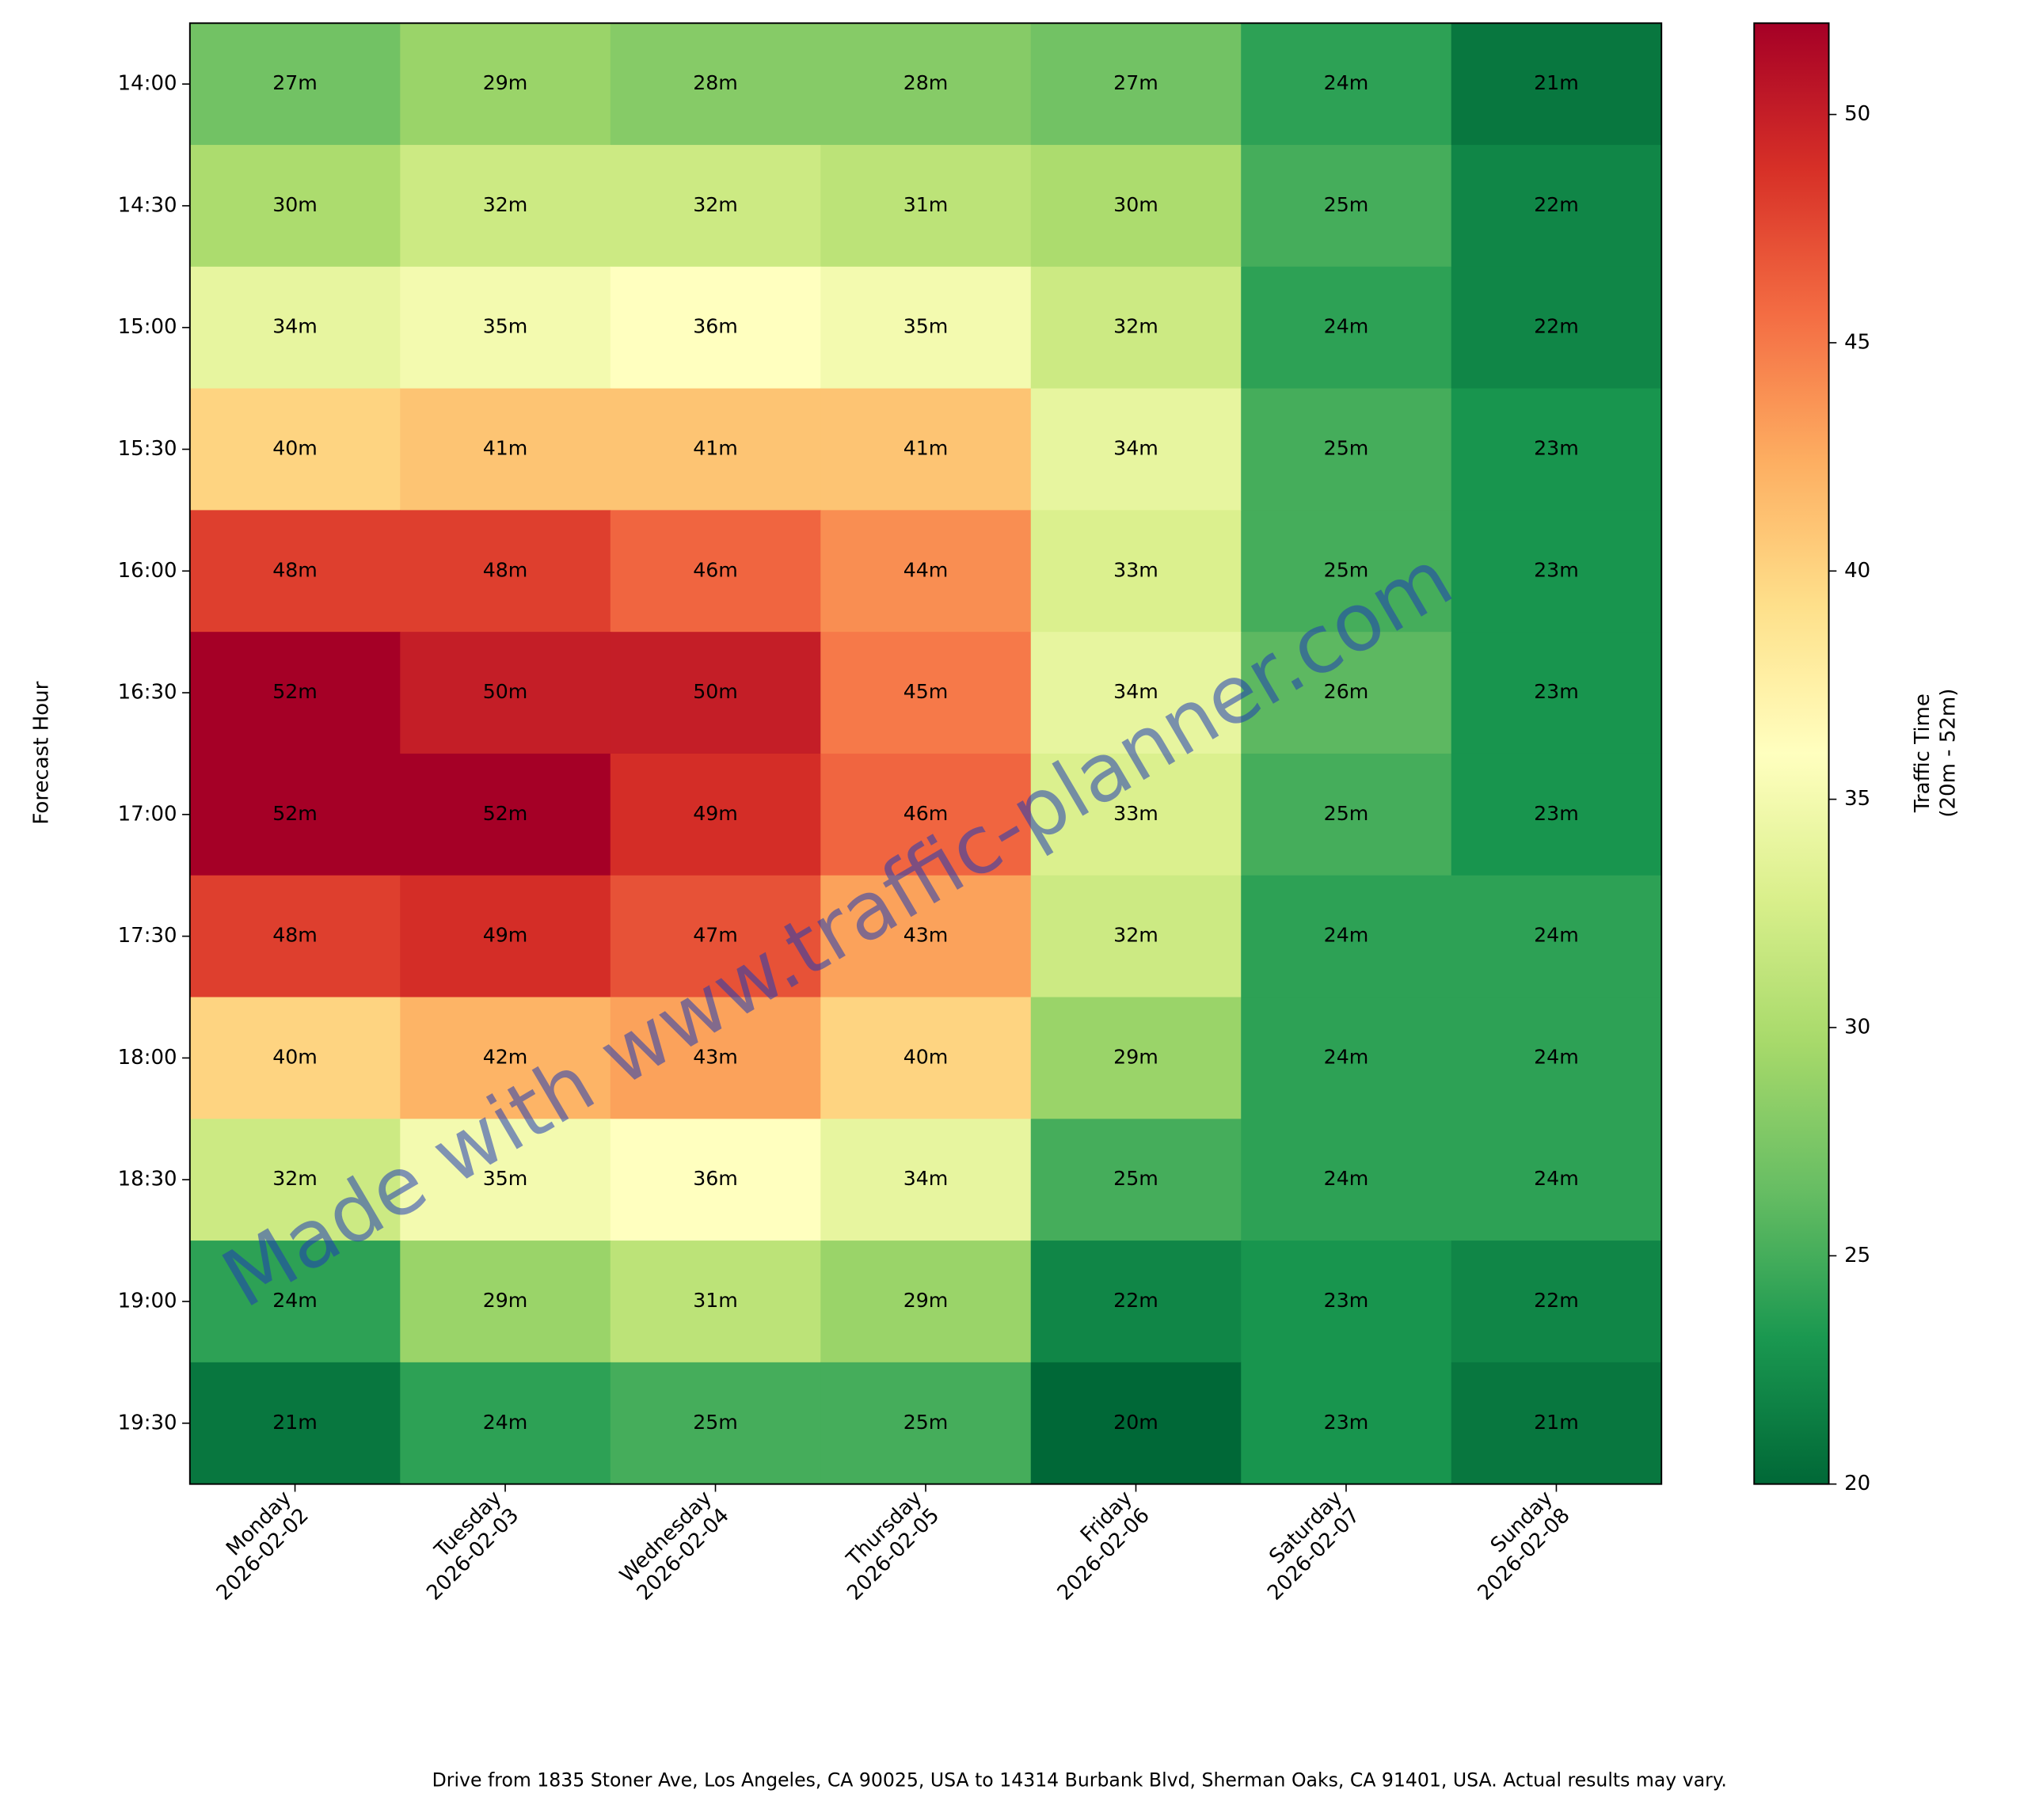 The image size is (2020, 1820). What do you see at coordinates (1857, 1255) in the screenshot?
I see `colorbar-tick-label: 25` at bounding box center [1857, 1255].